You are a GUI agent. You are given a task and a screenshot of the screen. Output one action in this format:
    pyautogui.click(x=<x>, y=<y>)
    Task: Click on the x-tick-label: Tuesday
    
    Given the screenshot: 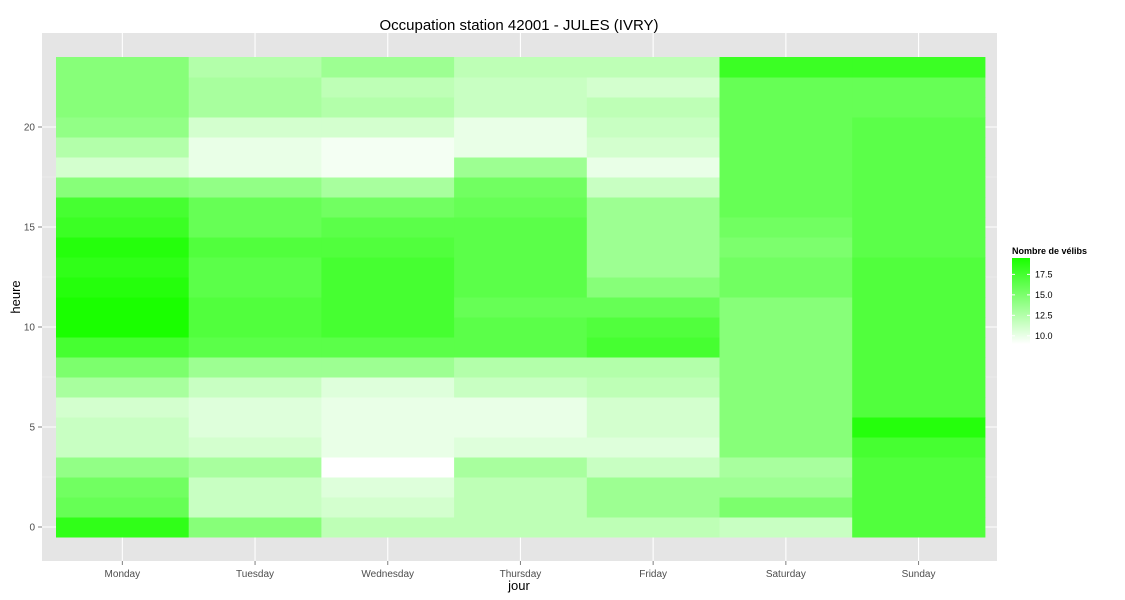 What is the action you would take?
    pyautogui.click(x=255, y=574)
    